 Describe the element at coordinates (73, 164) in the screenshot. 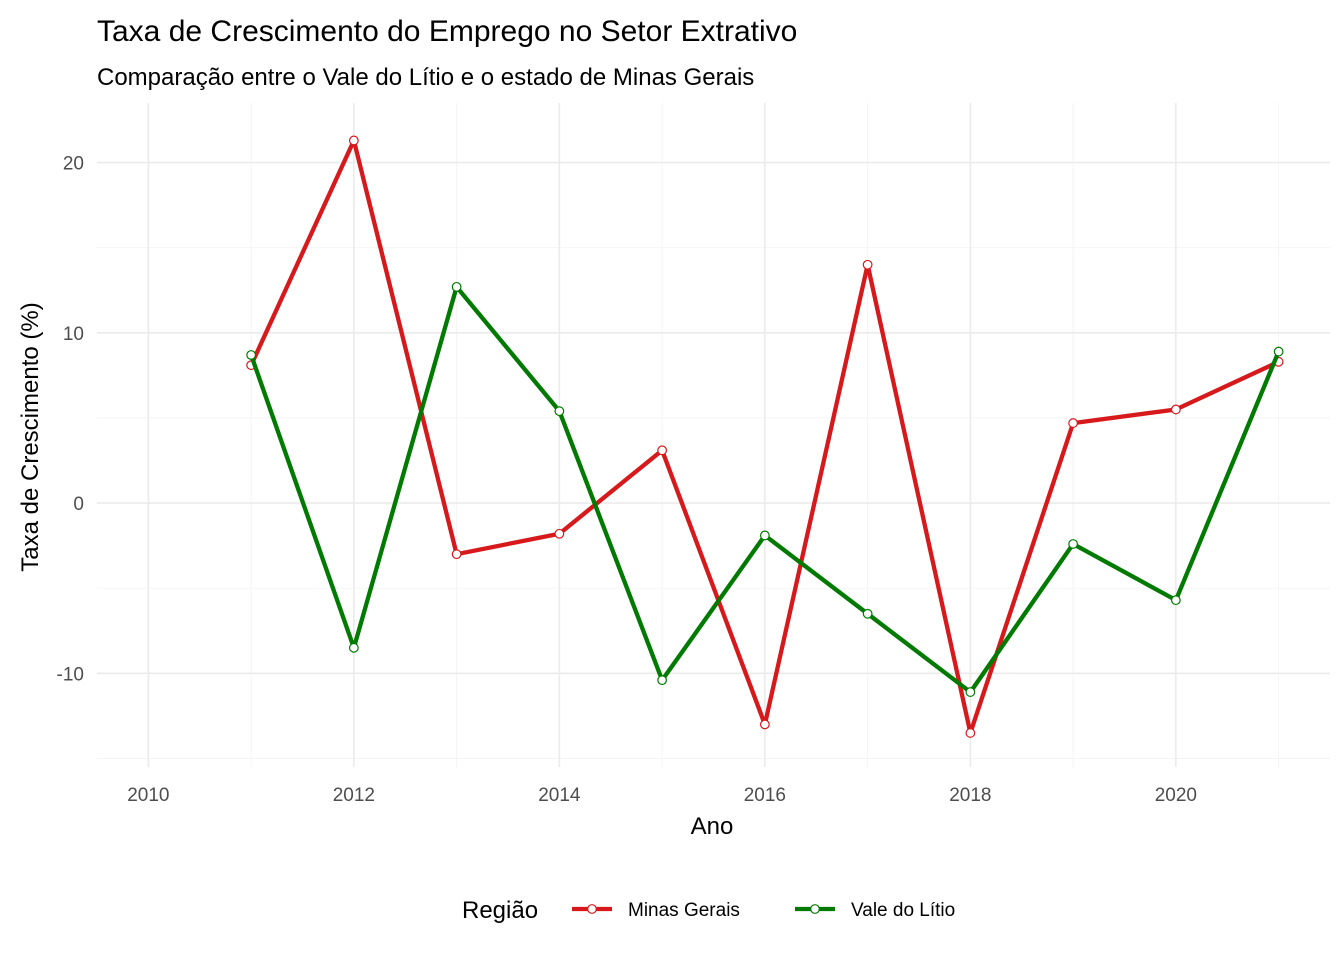

I see `y-tick-label: 20` at that location.